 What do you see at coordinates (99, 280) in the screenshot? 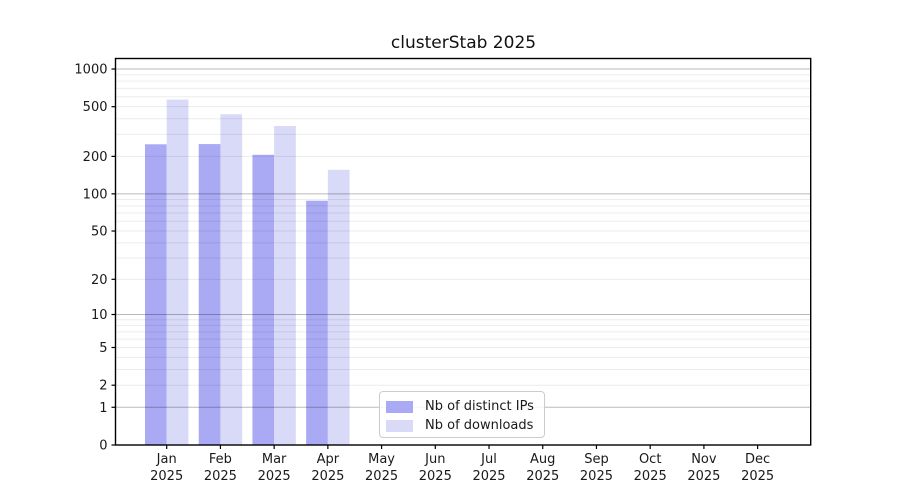
I see `y-tick-label: 20` at bounding box center [99, 280].